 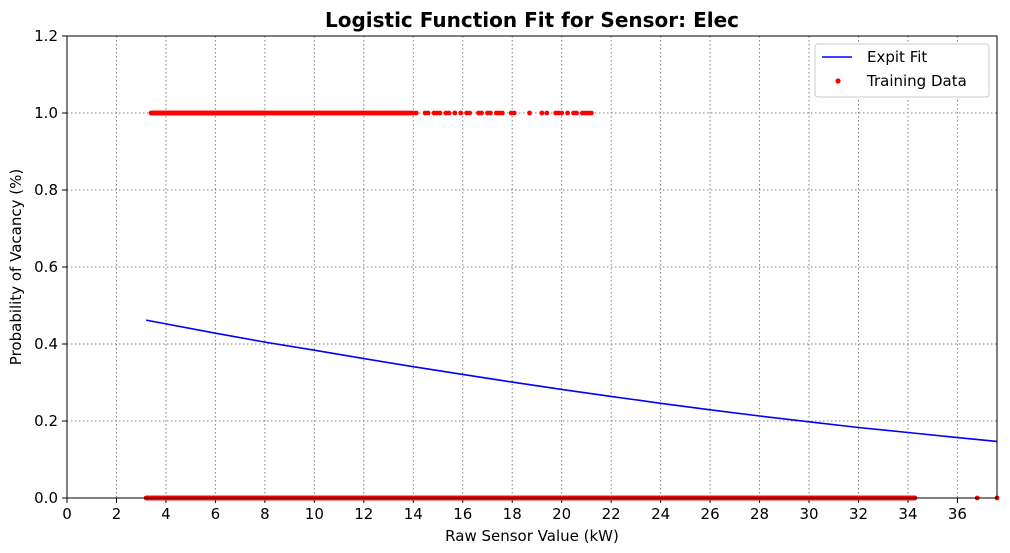 What do you see at coordinates (660, 514) in the screenshot?
I see `x-tick-label: 24` at bounding box center [660, 514].